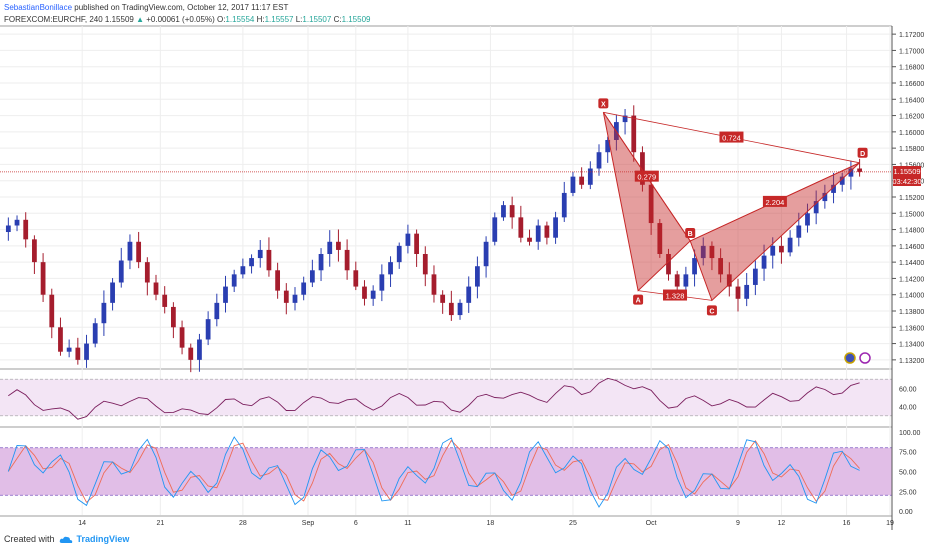 The image size is (932, 550). I want to click on rsi-pane, so click(446, 398).